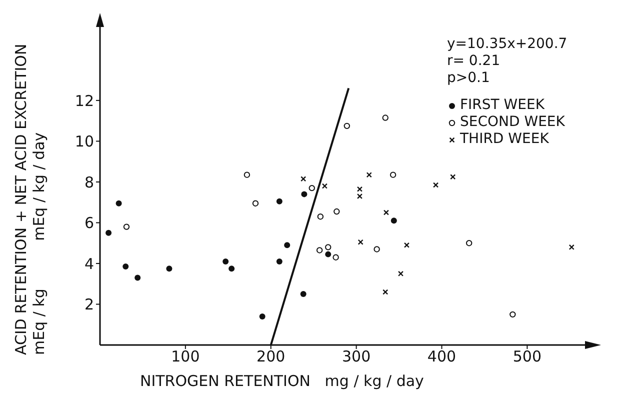 The image size is (625, 409). I want to click on annotation: y=10.35x+200.7, so click(507, 44).